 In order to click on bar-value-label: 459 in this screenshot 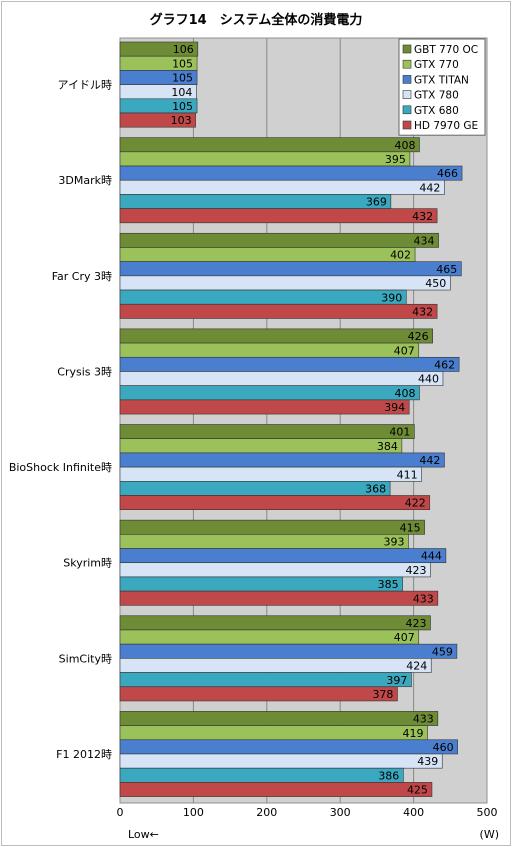, I will do `click(442, 651)`.